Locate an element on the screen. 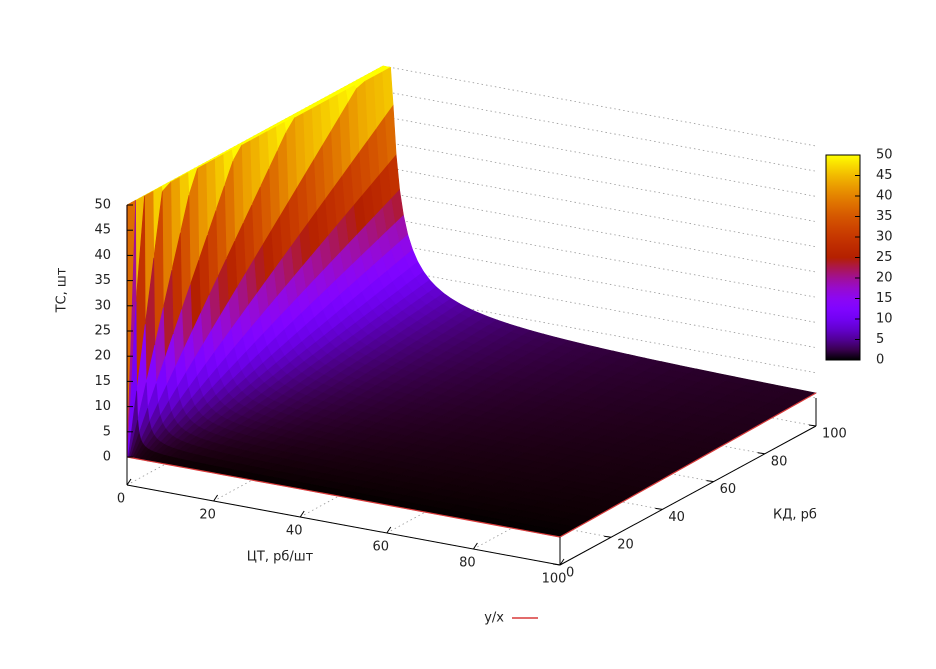 The image size is (936, 669). colorbar-tick-label: 10 is located at coordinates (884, 319).